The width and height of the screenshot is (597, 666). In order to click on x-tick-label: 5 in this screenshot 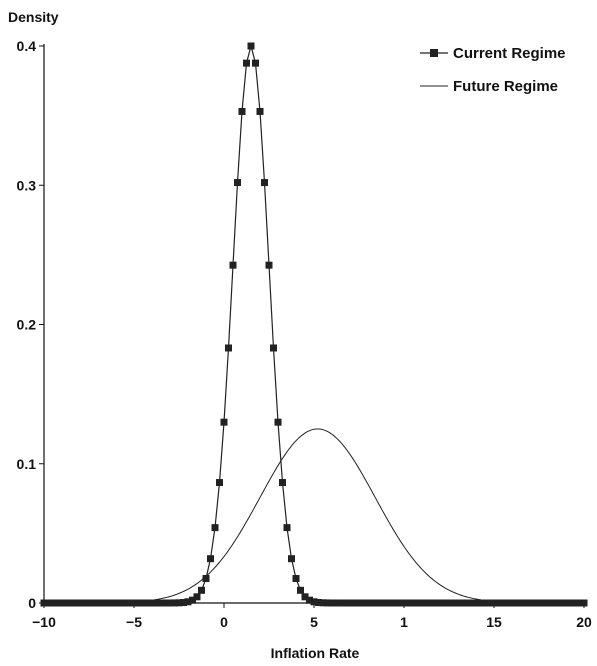, I will do `click(314, 622)`.